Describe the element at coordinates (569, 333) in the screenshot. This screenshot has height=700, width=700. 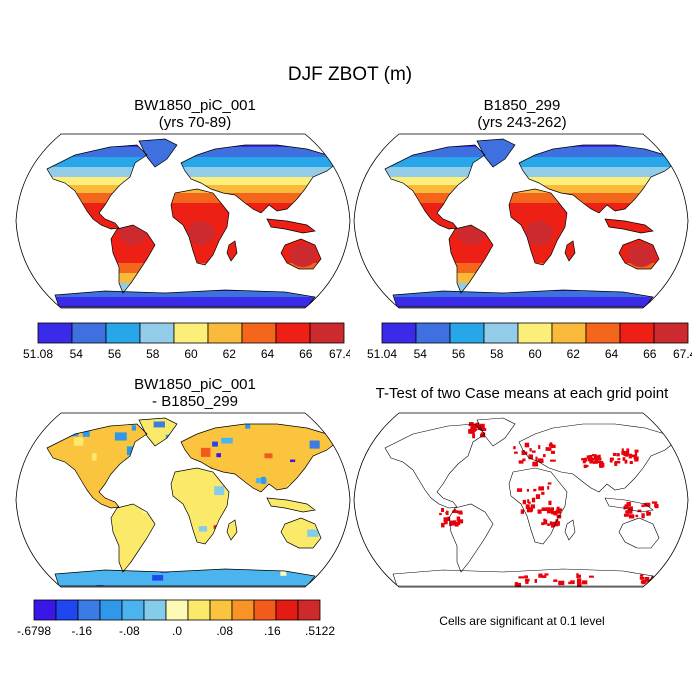
I see `colorbar-1-box` at that location.